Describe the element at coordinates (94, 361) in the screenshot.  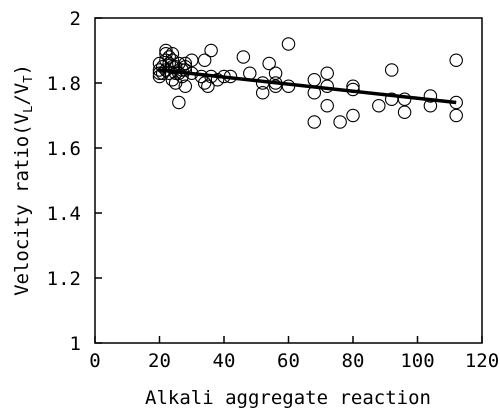
I see `x-tick-label: 0` at that location.